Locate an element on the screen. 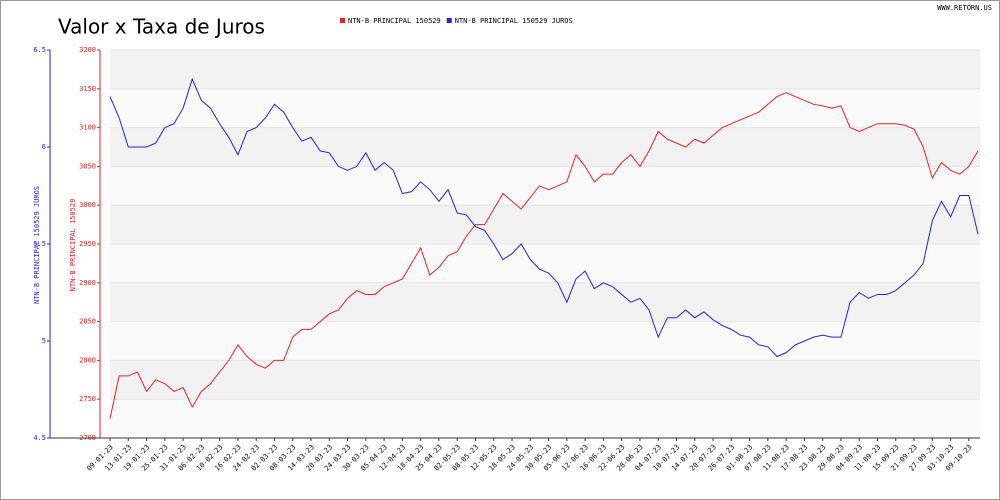 Image resolution: width=1000 pixels, height=500 pixels. y-axis-title: NTN-B PRINCIPAL 150529 is located at coordinates (73, 245).